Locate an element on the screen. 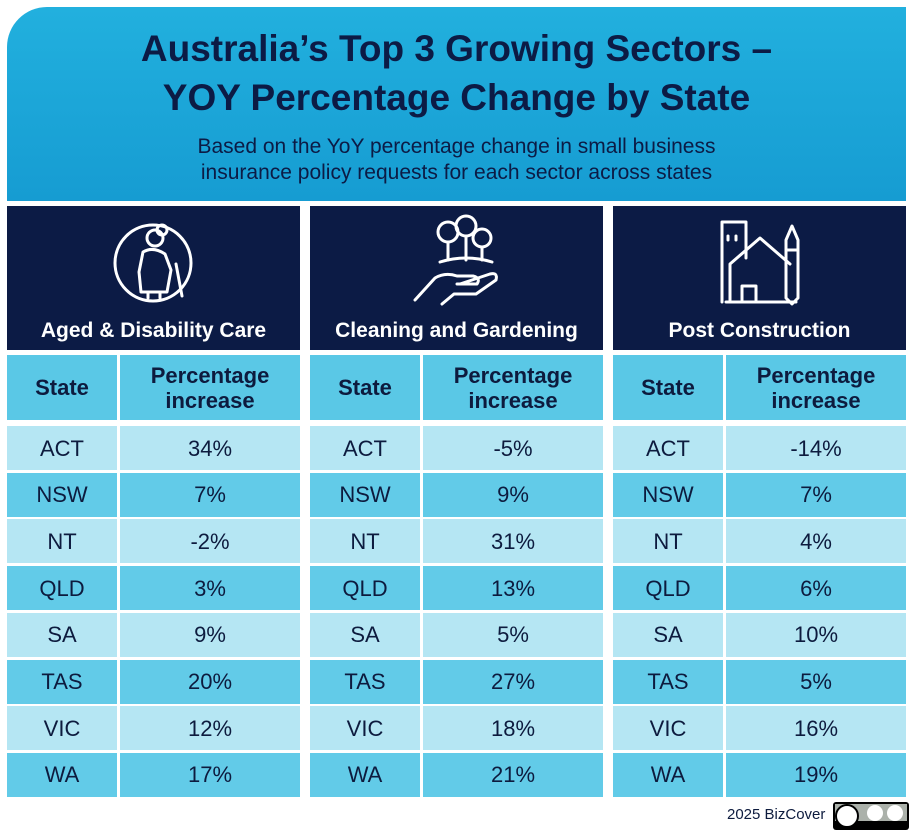 Image resolution: width=913 pixels, height=838 pixels. state-cell-text: TAS is located at coordinates (668, 681).